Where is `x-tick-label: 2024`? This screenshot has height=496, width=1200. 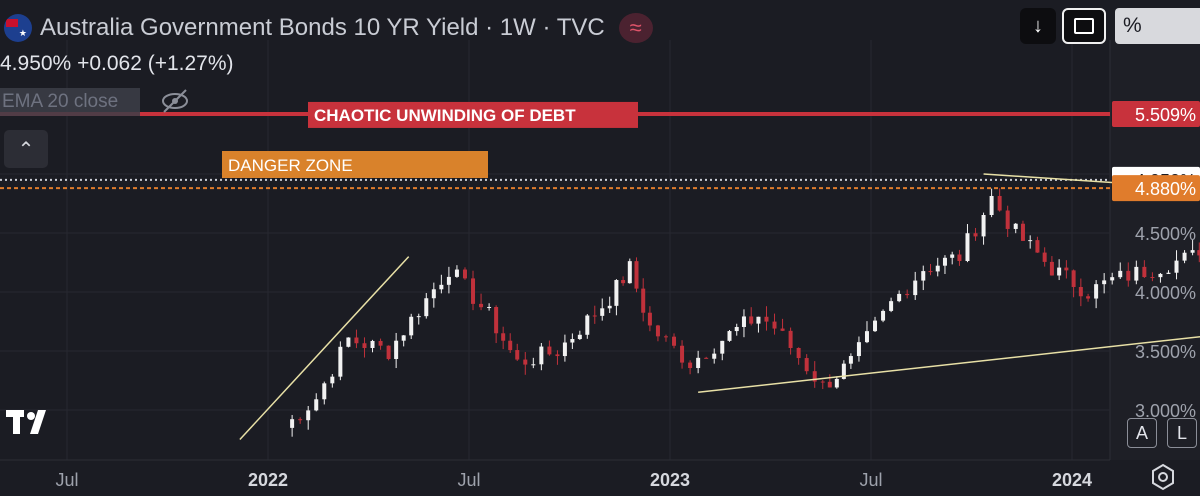
x-tick-label: 2024 is located at coordinates (1072, 480).